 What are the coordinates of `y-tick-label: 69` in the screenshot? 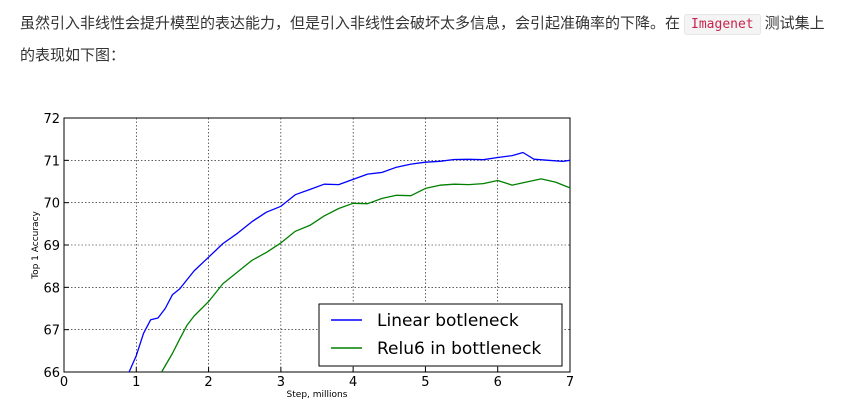 It's located at (51, 246).